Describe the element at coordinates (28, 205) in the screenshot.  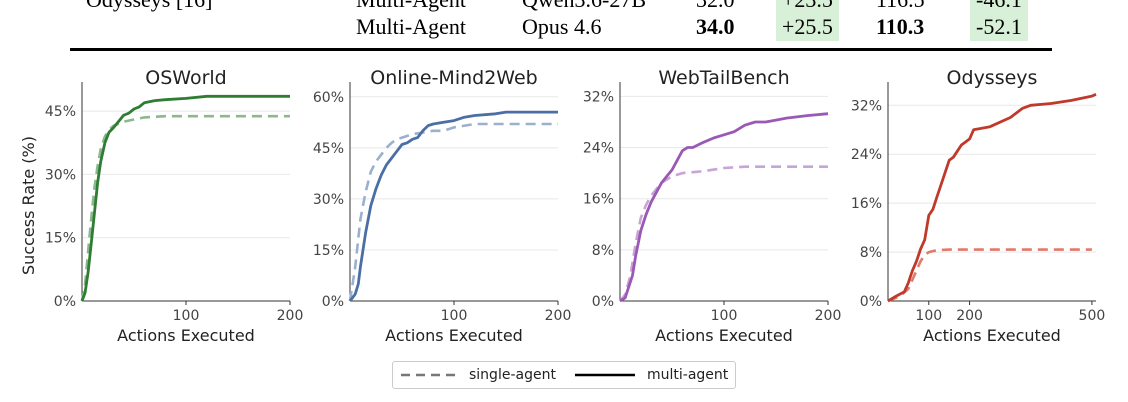
I see `y-axis-label: Success Rate (%)` at that location.